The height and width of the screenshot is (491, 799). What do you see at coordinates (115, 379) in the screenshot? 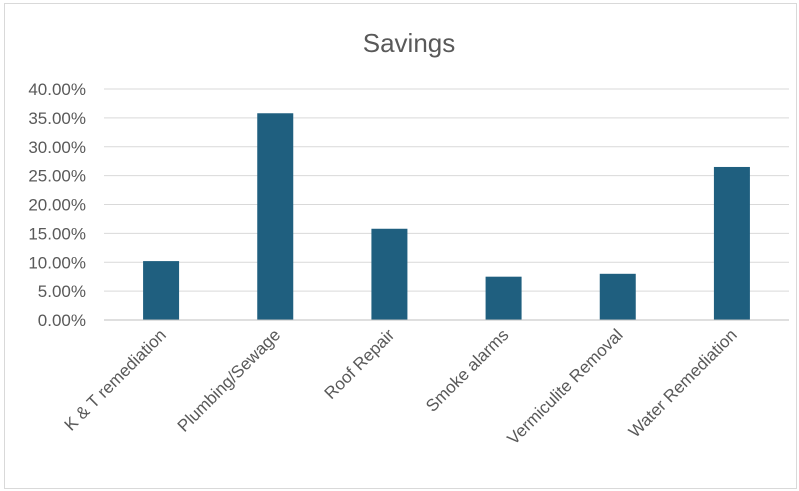
I see `x-category-label: K & T remediation` at bounding box center [115, 379].